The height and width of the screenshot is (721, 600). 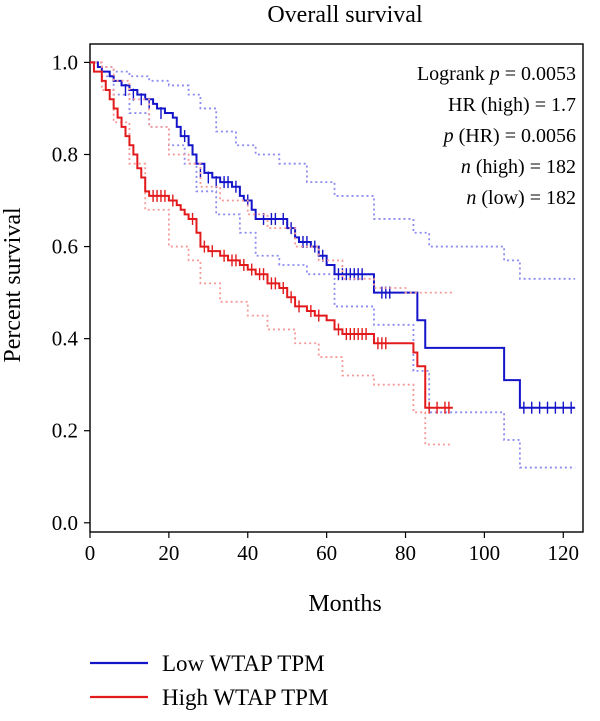 What do you see at coordinates (209, 680) in the screenshot?
I see `legend: Low WTAP TPM High WTAP TPM` at bounding box center [209, 680].